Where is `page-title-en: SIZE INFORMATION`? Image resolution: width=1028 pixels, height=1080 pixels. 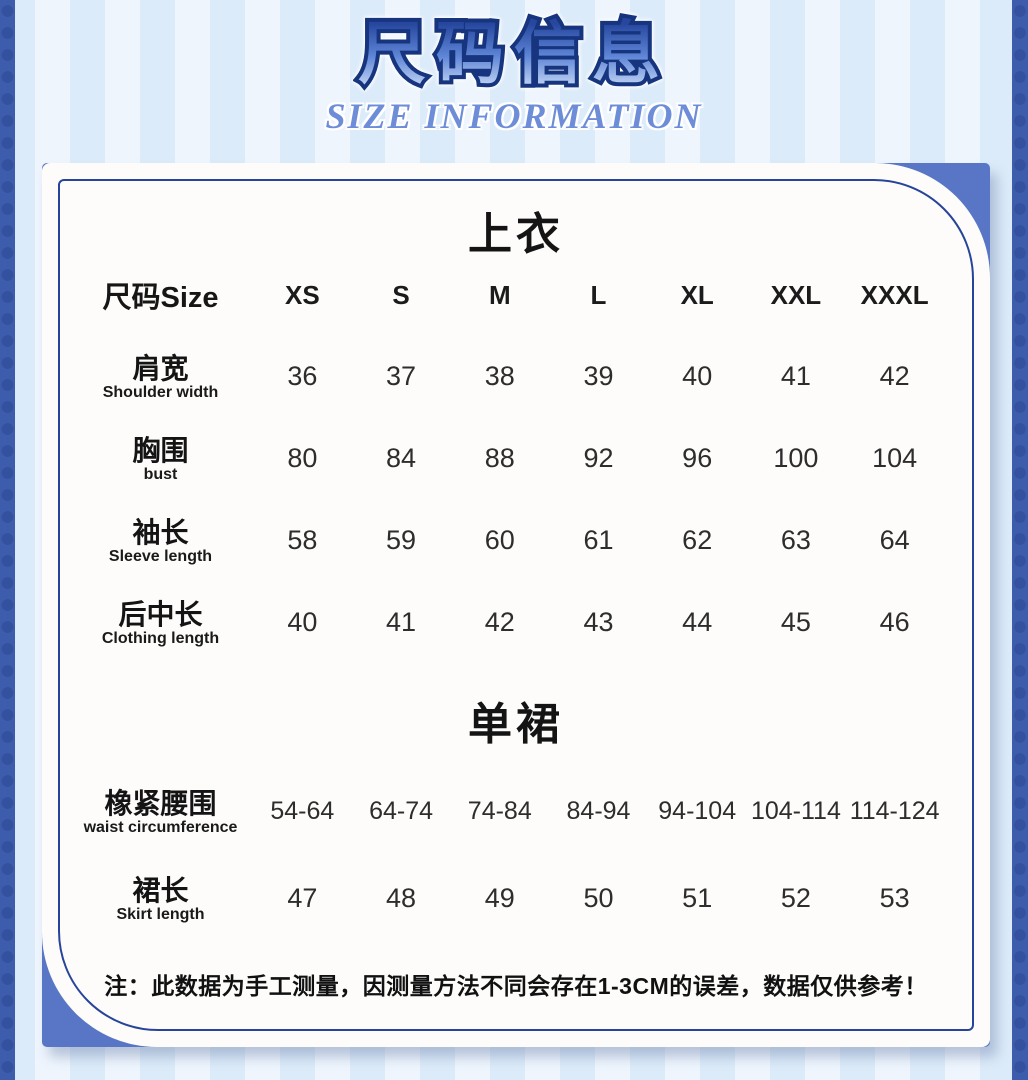
page-title-en: SIZE INFORMATION is located at coordinates (514, 116).